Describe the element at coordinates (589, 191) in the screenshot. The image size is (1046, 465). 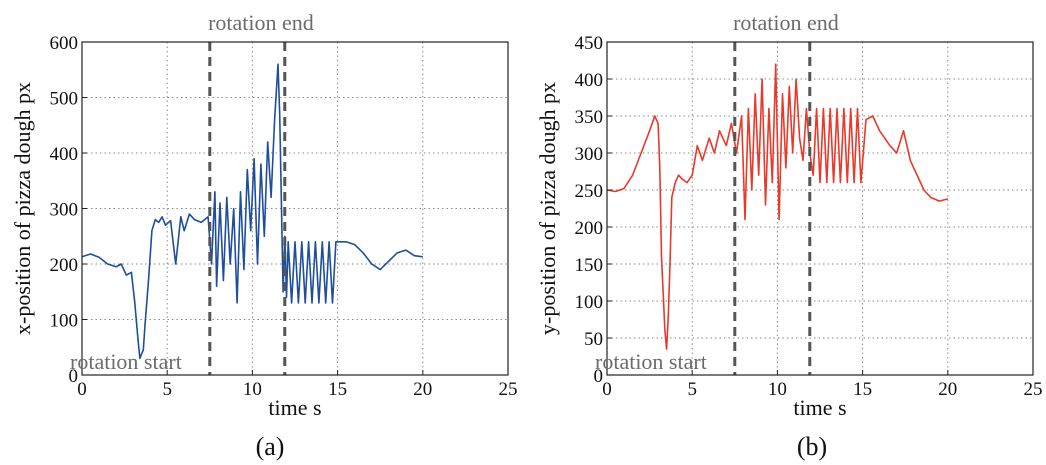
I see `y-tick-label: 250` at that location.